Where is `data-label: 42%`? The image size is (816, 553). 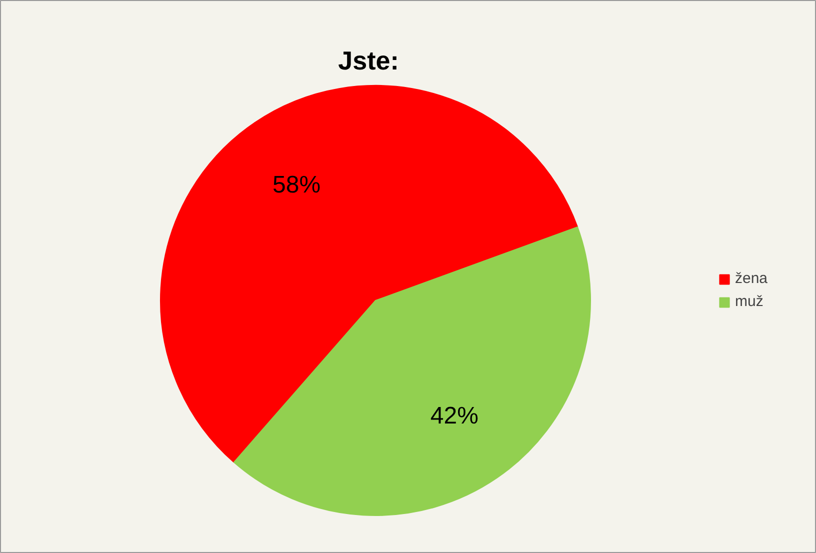 data-label: 42% is located at coordinates (454, 416).